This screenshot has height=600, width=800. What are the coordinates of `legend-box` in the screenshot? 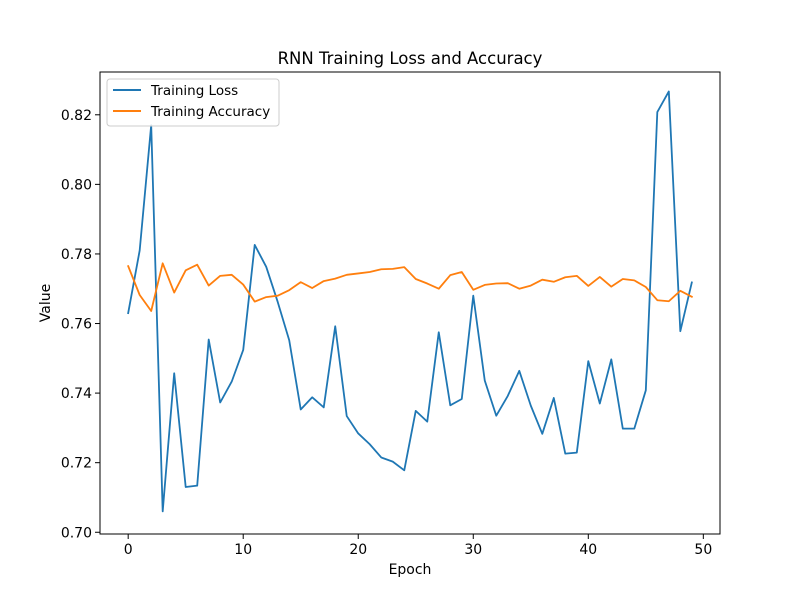 It's located at (193, 102).